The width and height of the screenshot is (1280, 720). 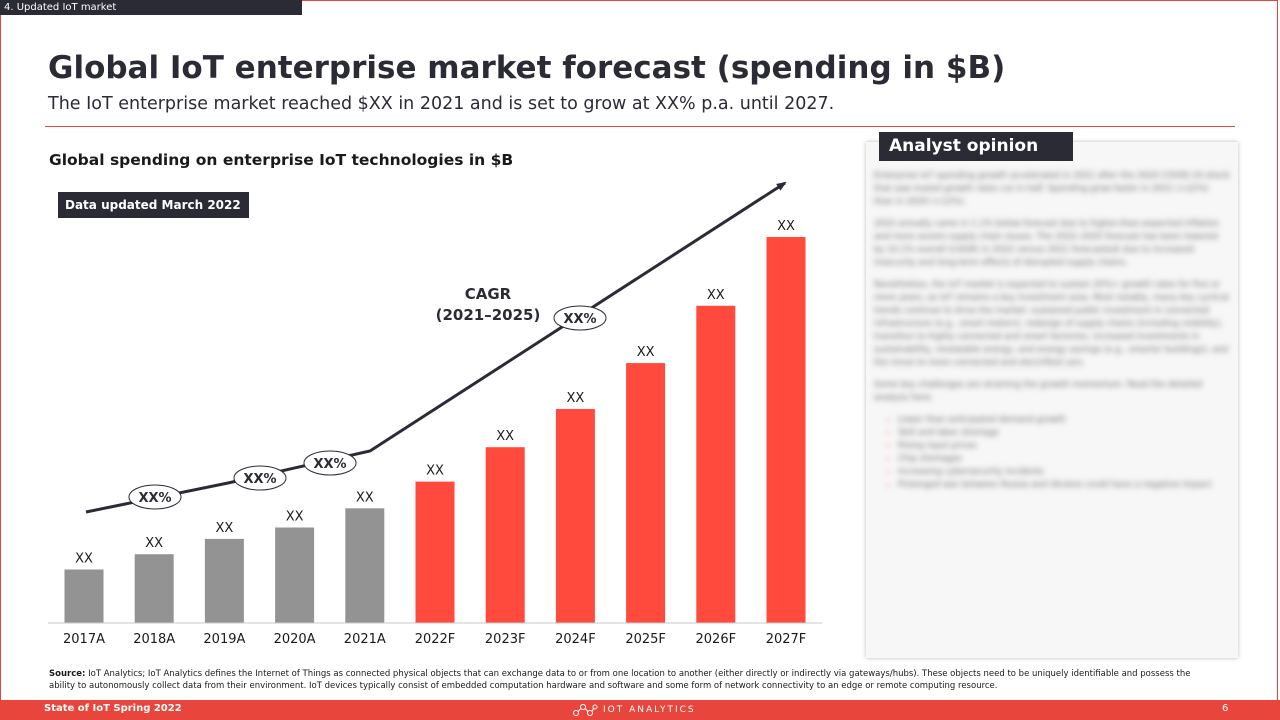 I want to click on title-divider, so click(x=640, y=126).